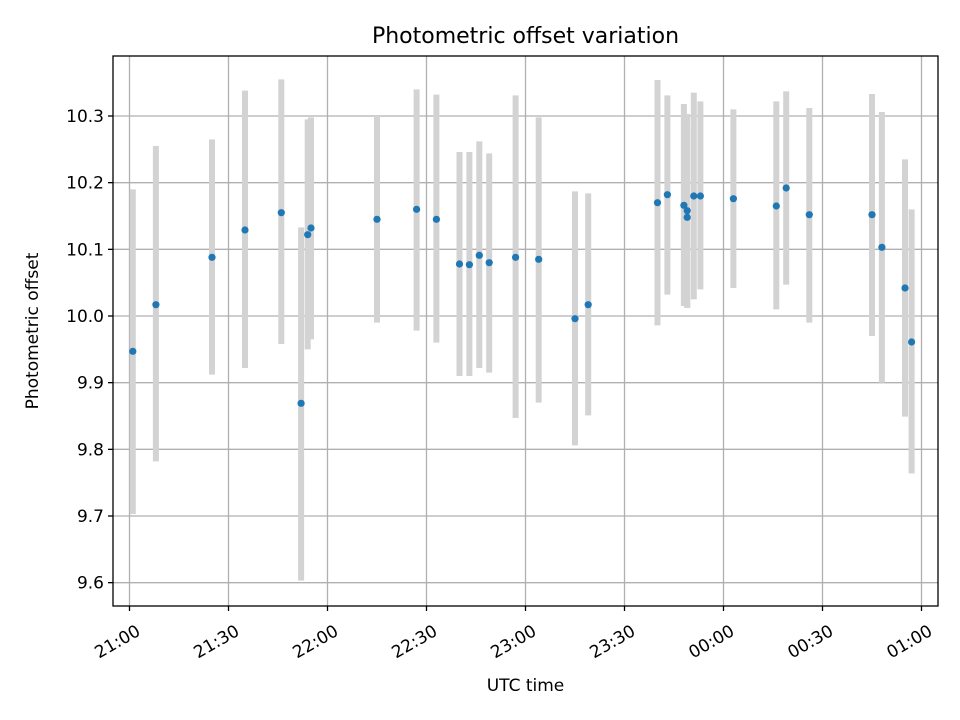 The width and height of the screenshot is (960, 720). I want to click on y-tick-label: 9.9, so click(90, 384).